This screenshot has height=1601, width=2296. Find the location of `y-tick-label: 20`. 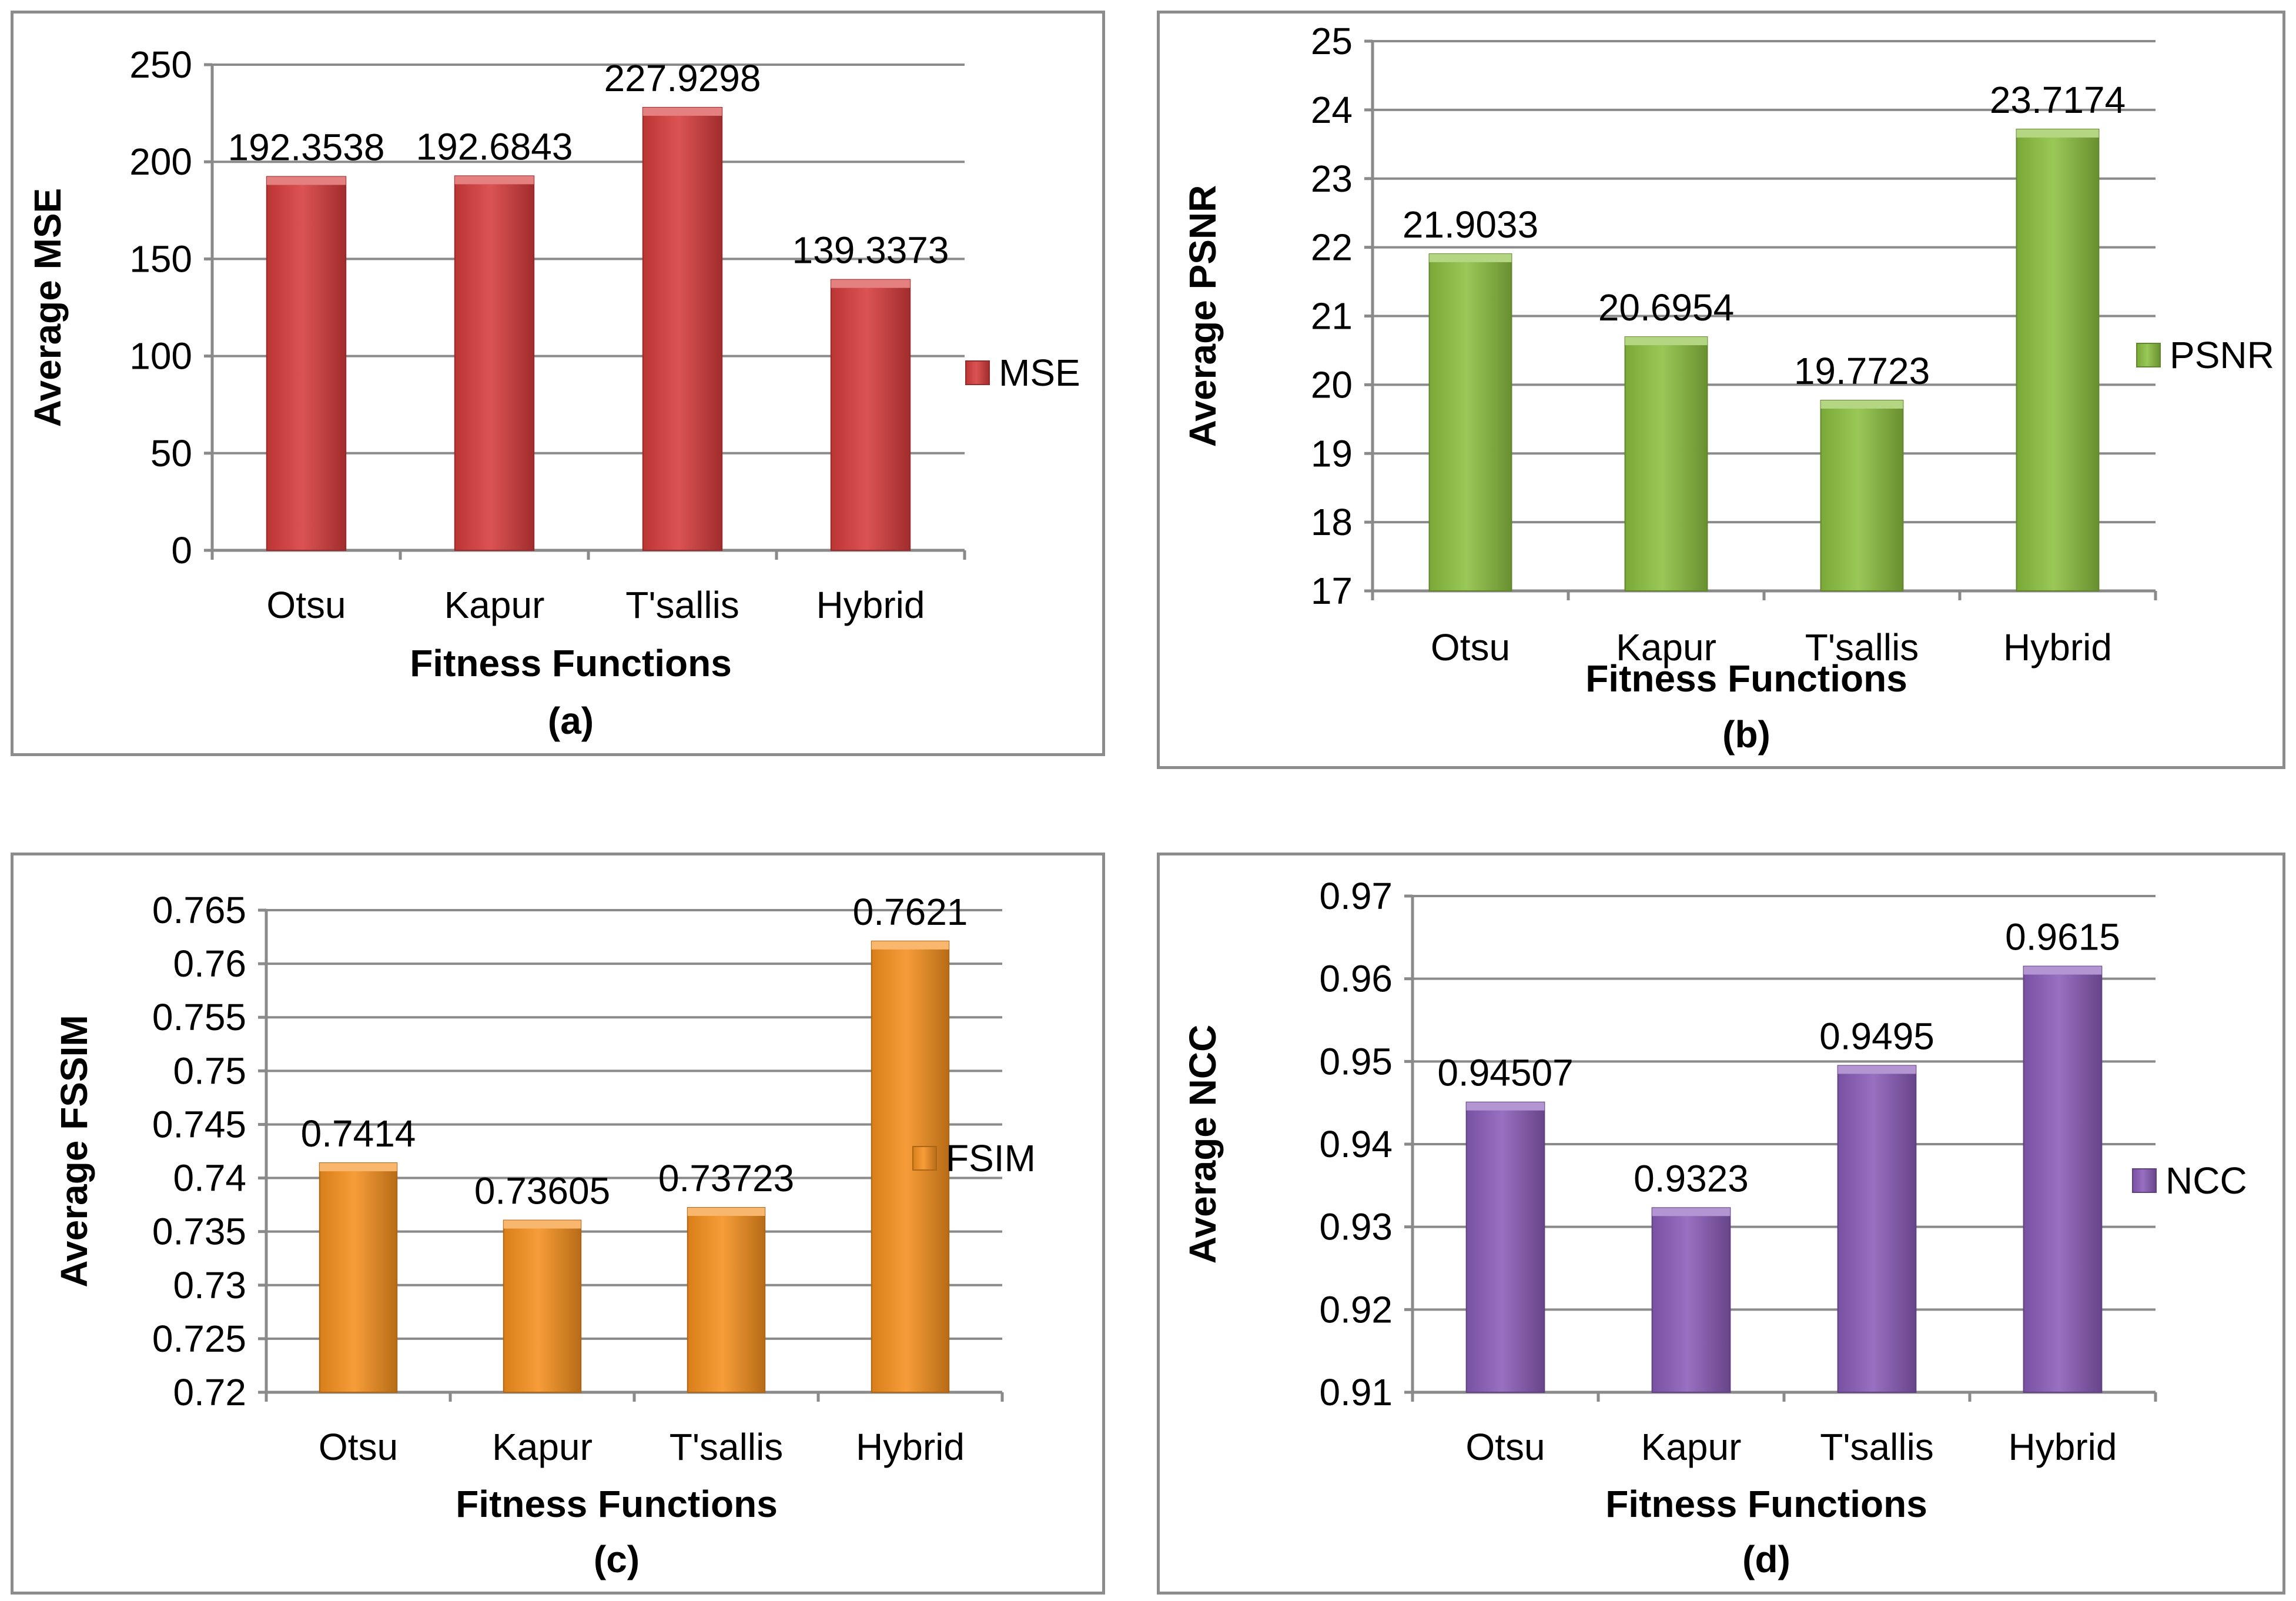

y-tick-label: 20 is located at coordinates (1332, 384).